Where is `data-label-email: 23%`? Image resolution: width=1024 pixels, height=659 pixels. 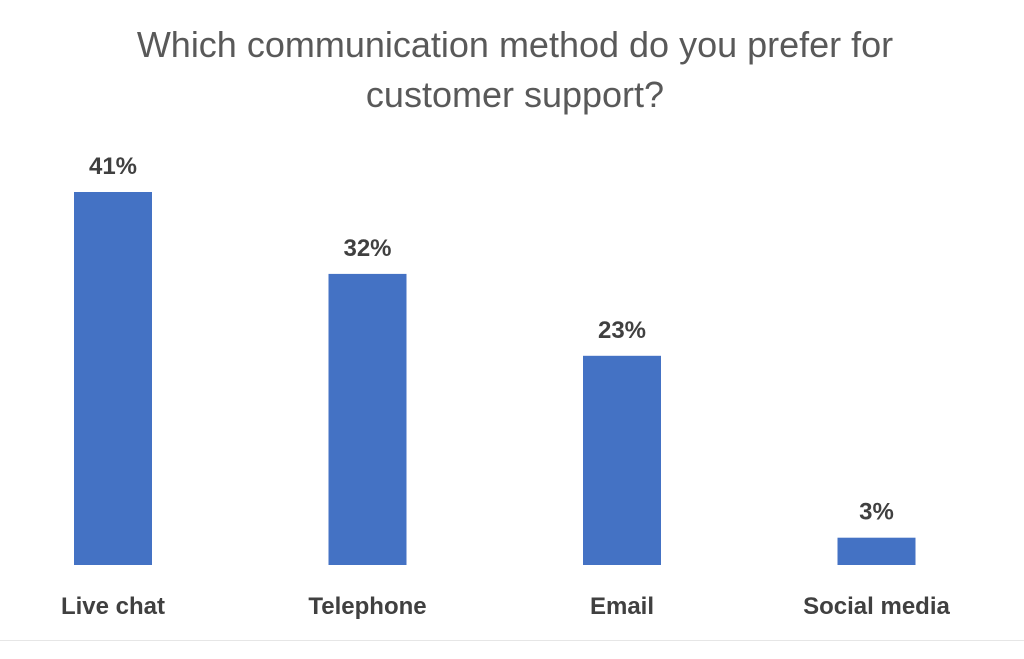 data-label-email: 23% is located at coordinates (622, 330).